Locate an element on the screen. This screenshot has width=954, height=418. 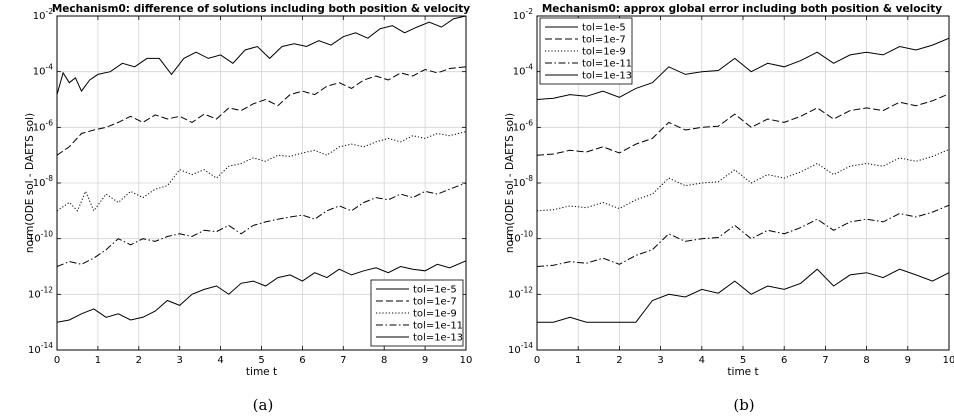
panel-caption: (b) is located at coordinates (743, 405).